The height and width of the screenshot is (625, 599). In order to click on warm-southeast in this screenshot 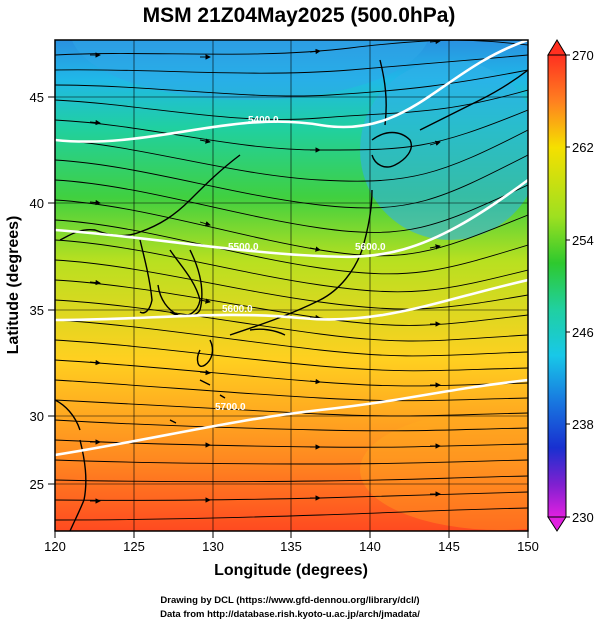, I will do `click(444, 470)`.